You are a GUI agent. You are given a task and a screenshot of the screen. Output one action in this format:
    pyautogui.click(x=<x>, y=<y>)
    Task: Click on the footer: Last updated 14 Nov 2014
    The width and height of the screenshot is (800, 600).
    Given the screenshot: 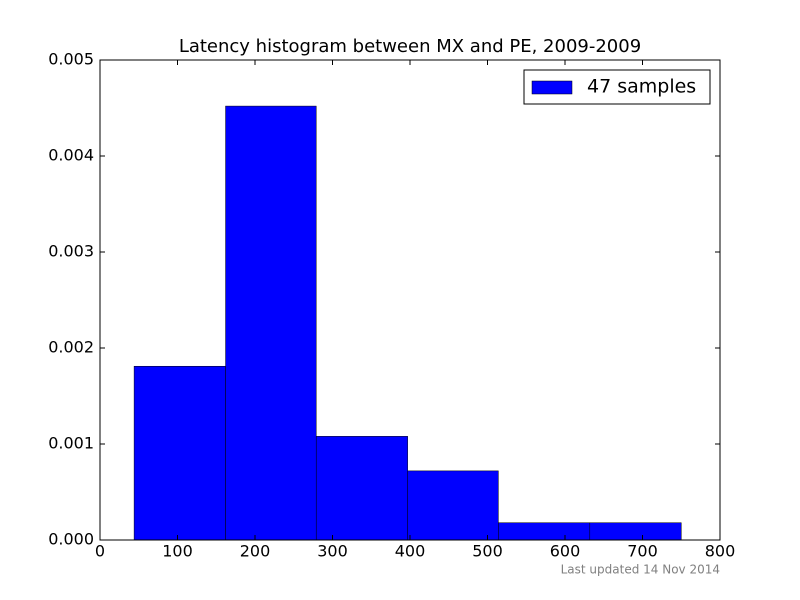 What is the action you would take?
    pyautogui.click(x=640, y=570)
    